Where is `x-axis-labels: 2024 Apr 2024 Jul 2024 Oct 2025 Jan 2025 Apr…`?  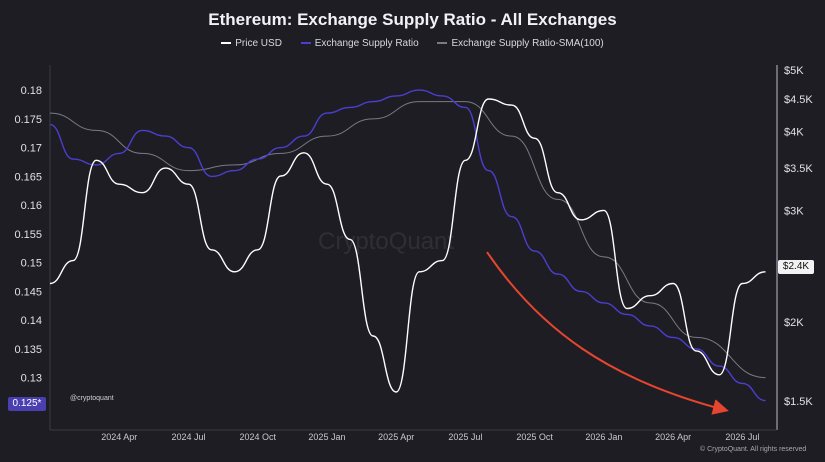 x-axis-labels: 2024 Apr 2024 Jul 2024 Oct 2025 Jan 2025 Apr… is located at coordinates (430, 437).